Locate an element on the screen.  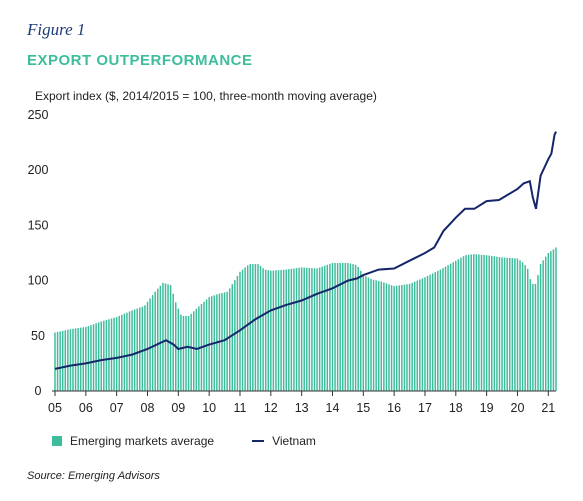
chart-title: EXPORT OUTPERFORMANCE is located at coordinates (140, 60).